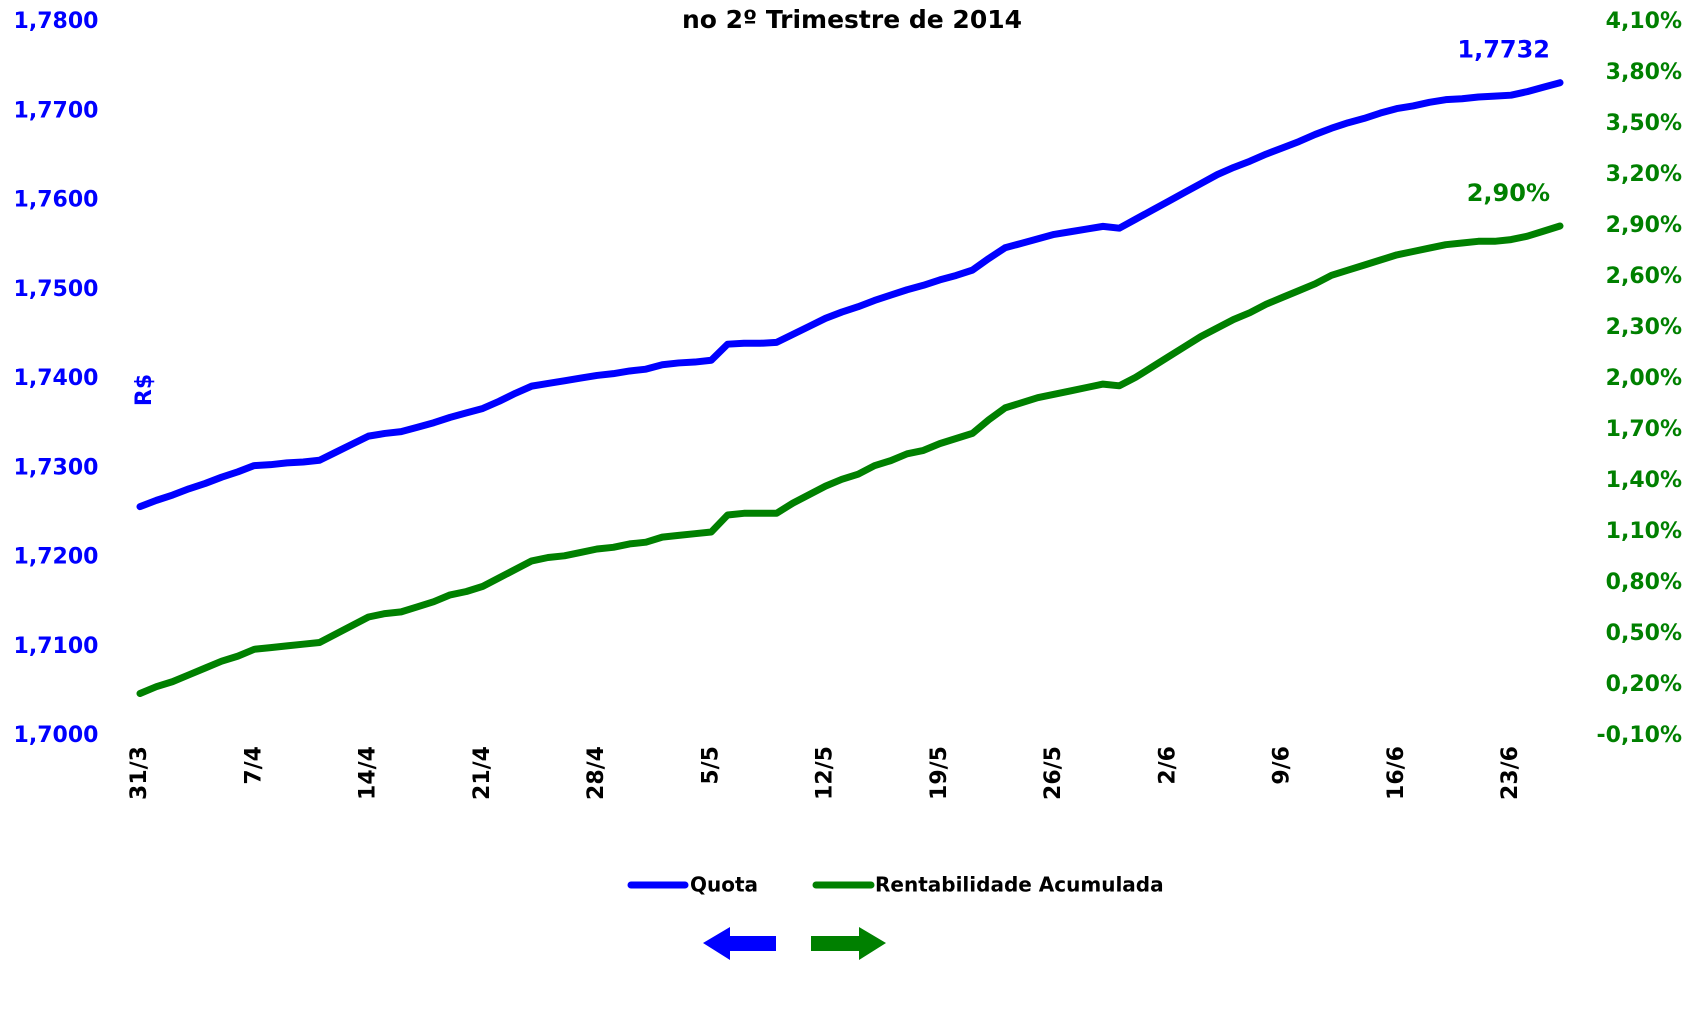 This screenshot has width=1689, height=1033. I want to click on chart-title: no 2º Trimestre de 2014, so click(852, 19).